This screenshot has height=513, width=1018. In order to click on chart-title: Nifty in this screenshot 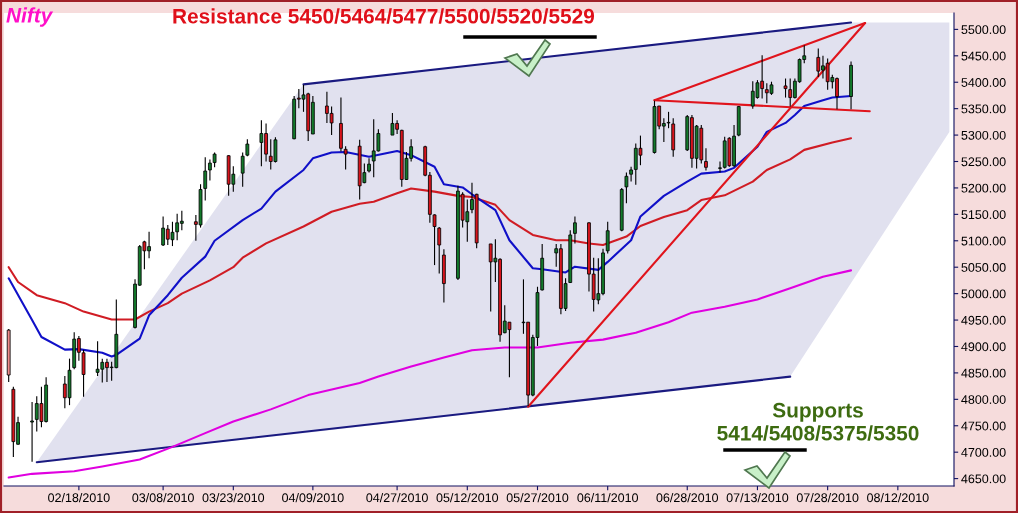, I will do `click(30, 17)`.